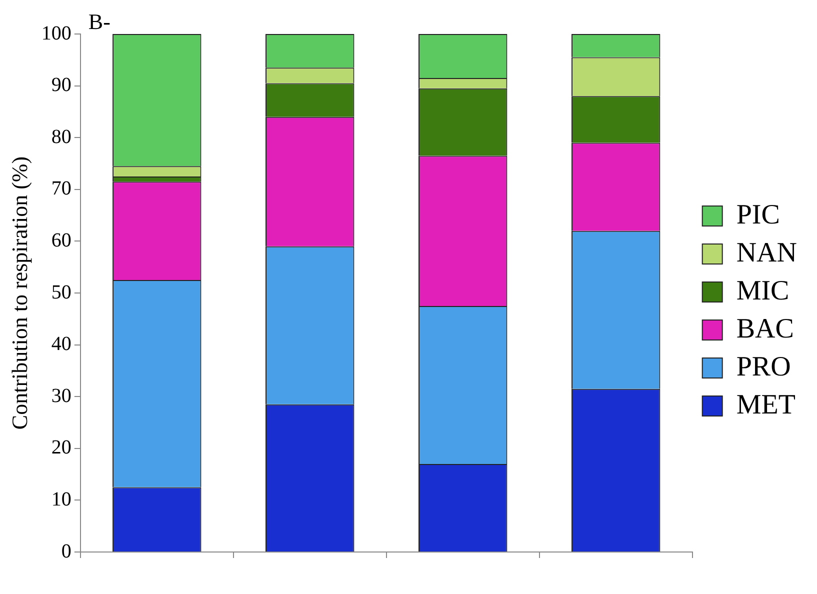 Image resolution: width=817 pixels, height=594 pixels. What do you see at coordinates (61, 499) in the screenshot?
I see `y-tick-label: 10` at bounding box center [61, 499].